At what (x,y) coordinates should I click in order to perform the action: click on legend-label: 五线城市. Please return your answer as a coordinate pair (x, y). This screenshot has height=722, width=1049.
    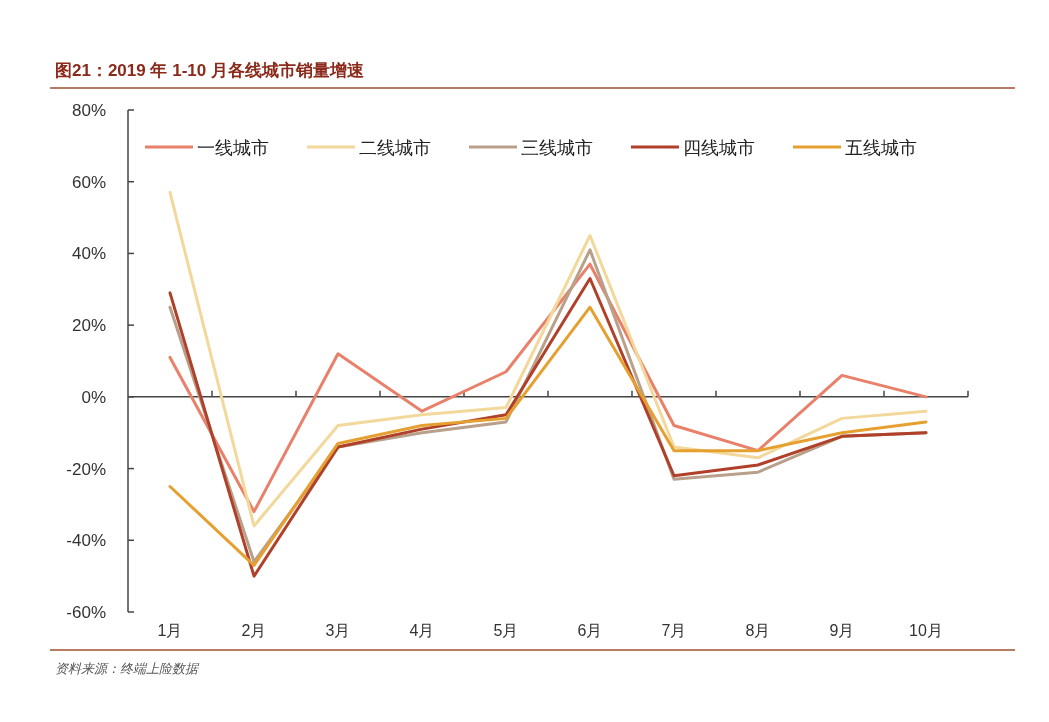
    Looking at the image, I should click on (881, 148).